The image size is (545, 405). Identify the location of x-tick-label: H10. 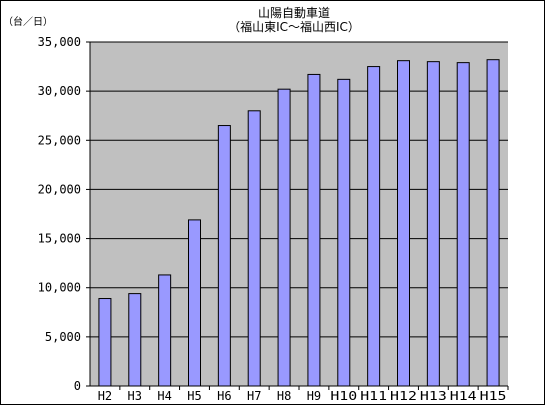
(343, 396).